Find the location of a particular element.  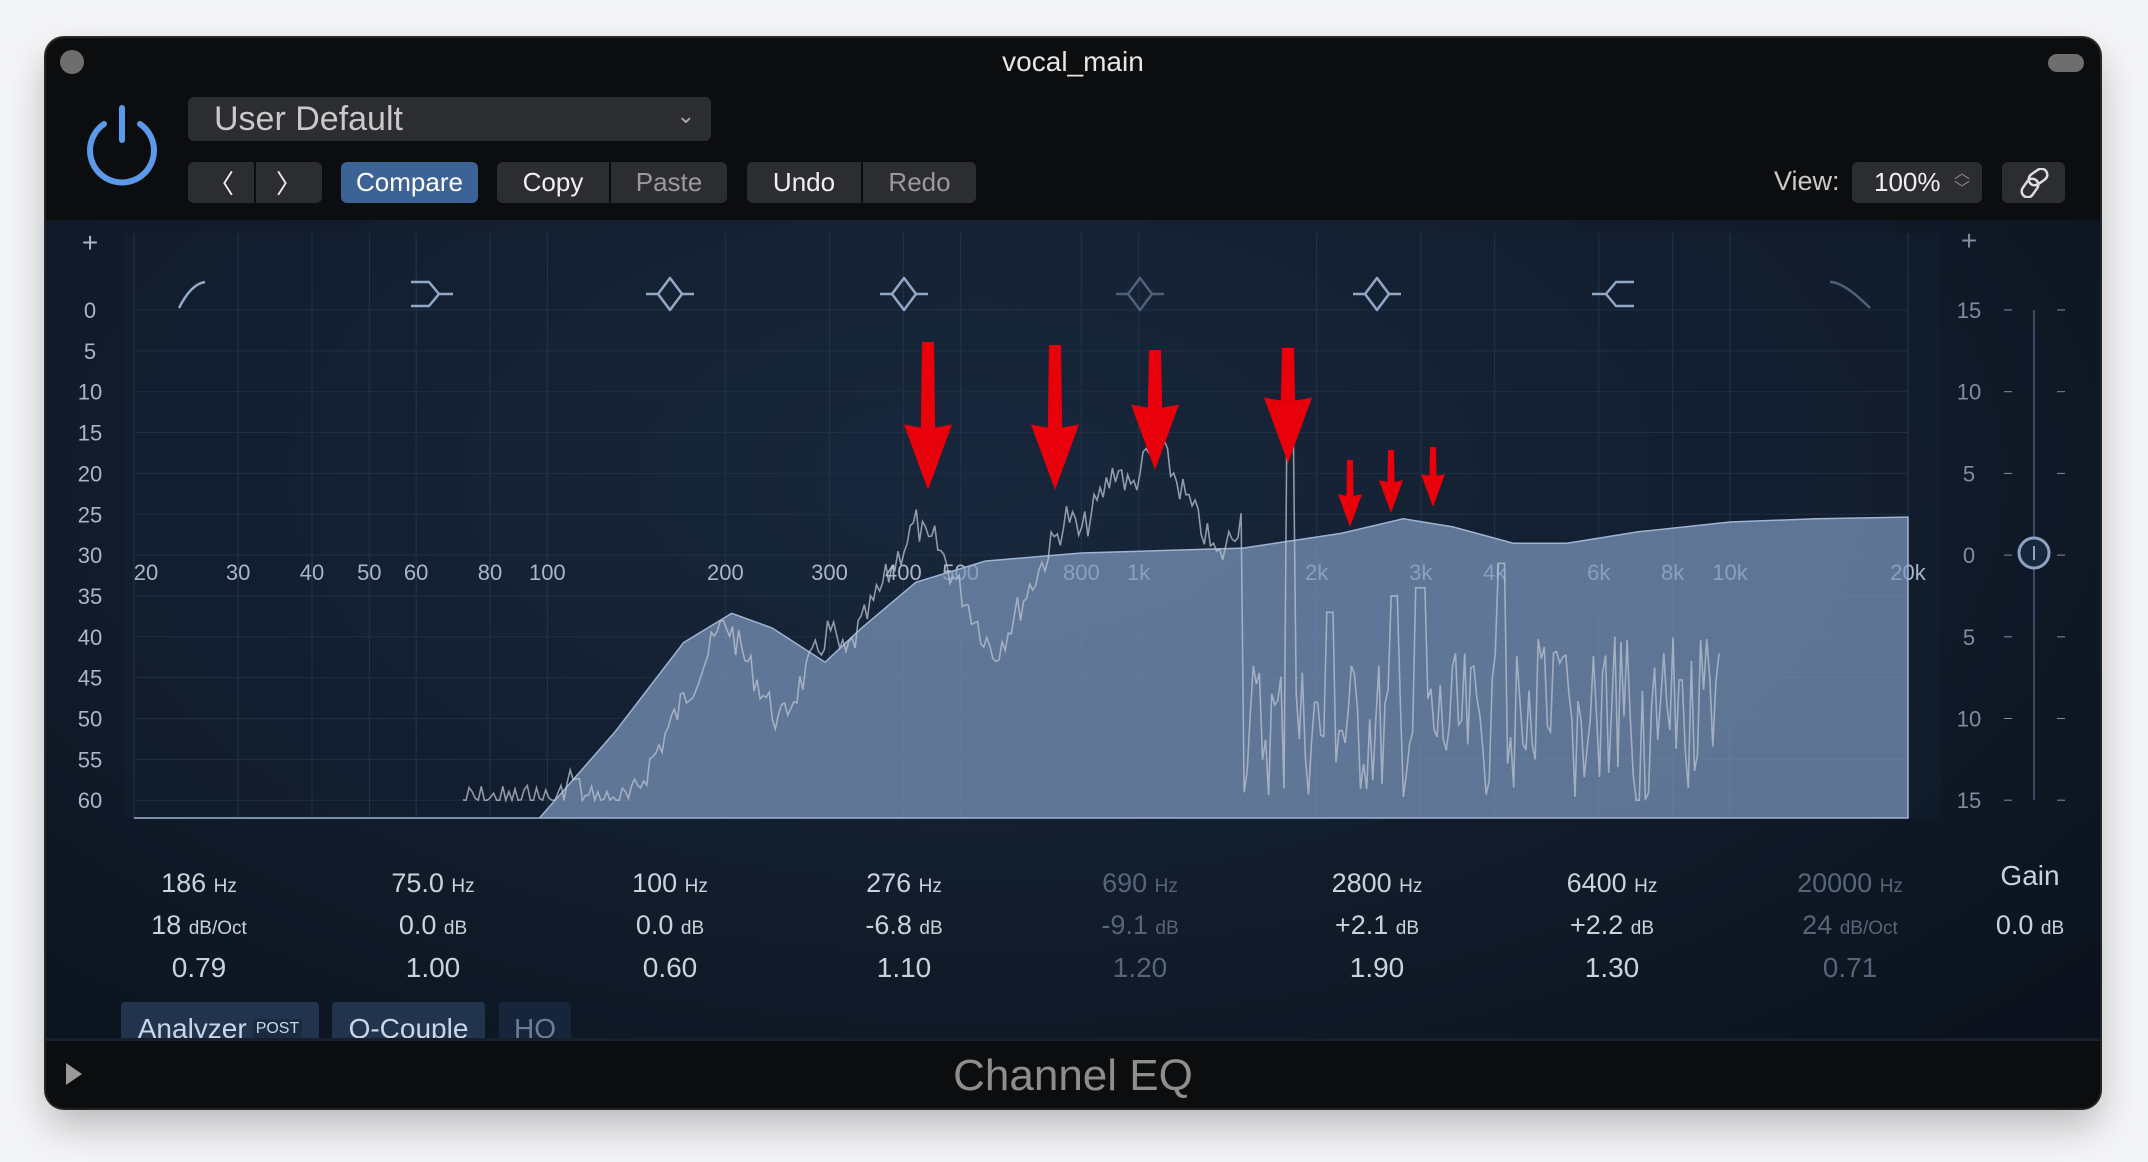

band-frequency: 690 Hz is located at coordinates (1140, 883).